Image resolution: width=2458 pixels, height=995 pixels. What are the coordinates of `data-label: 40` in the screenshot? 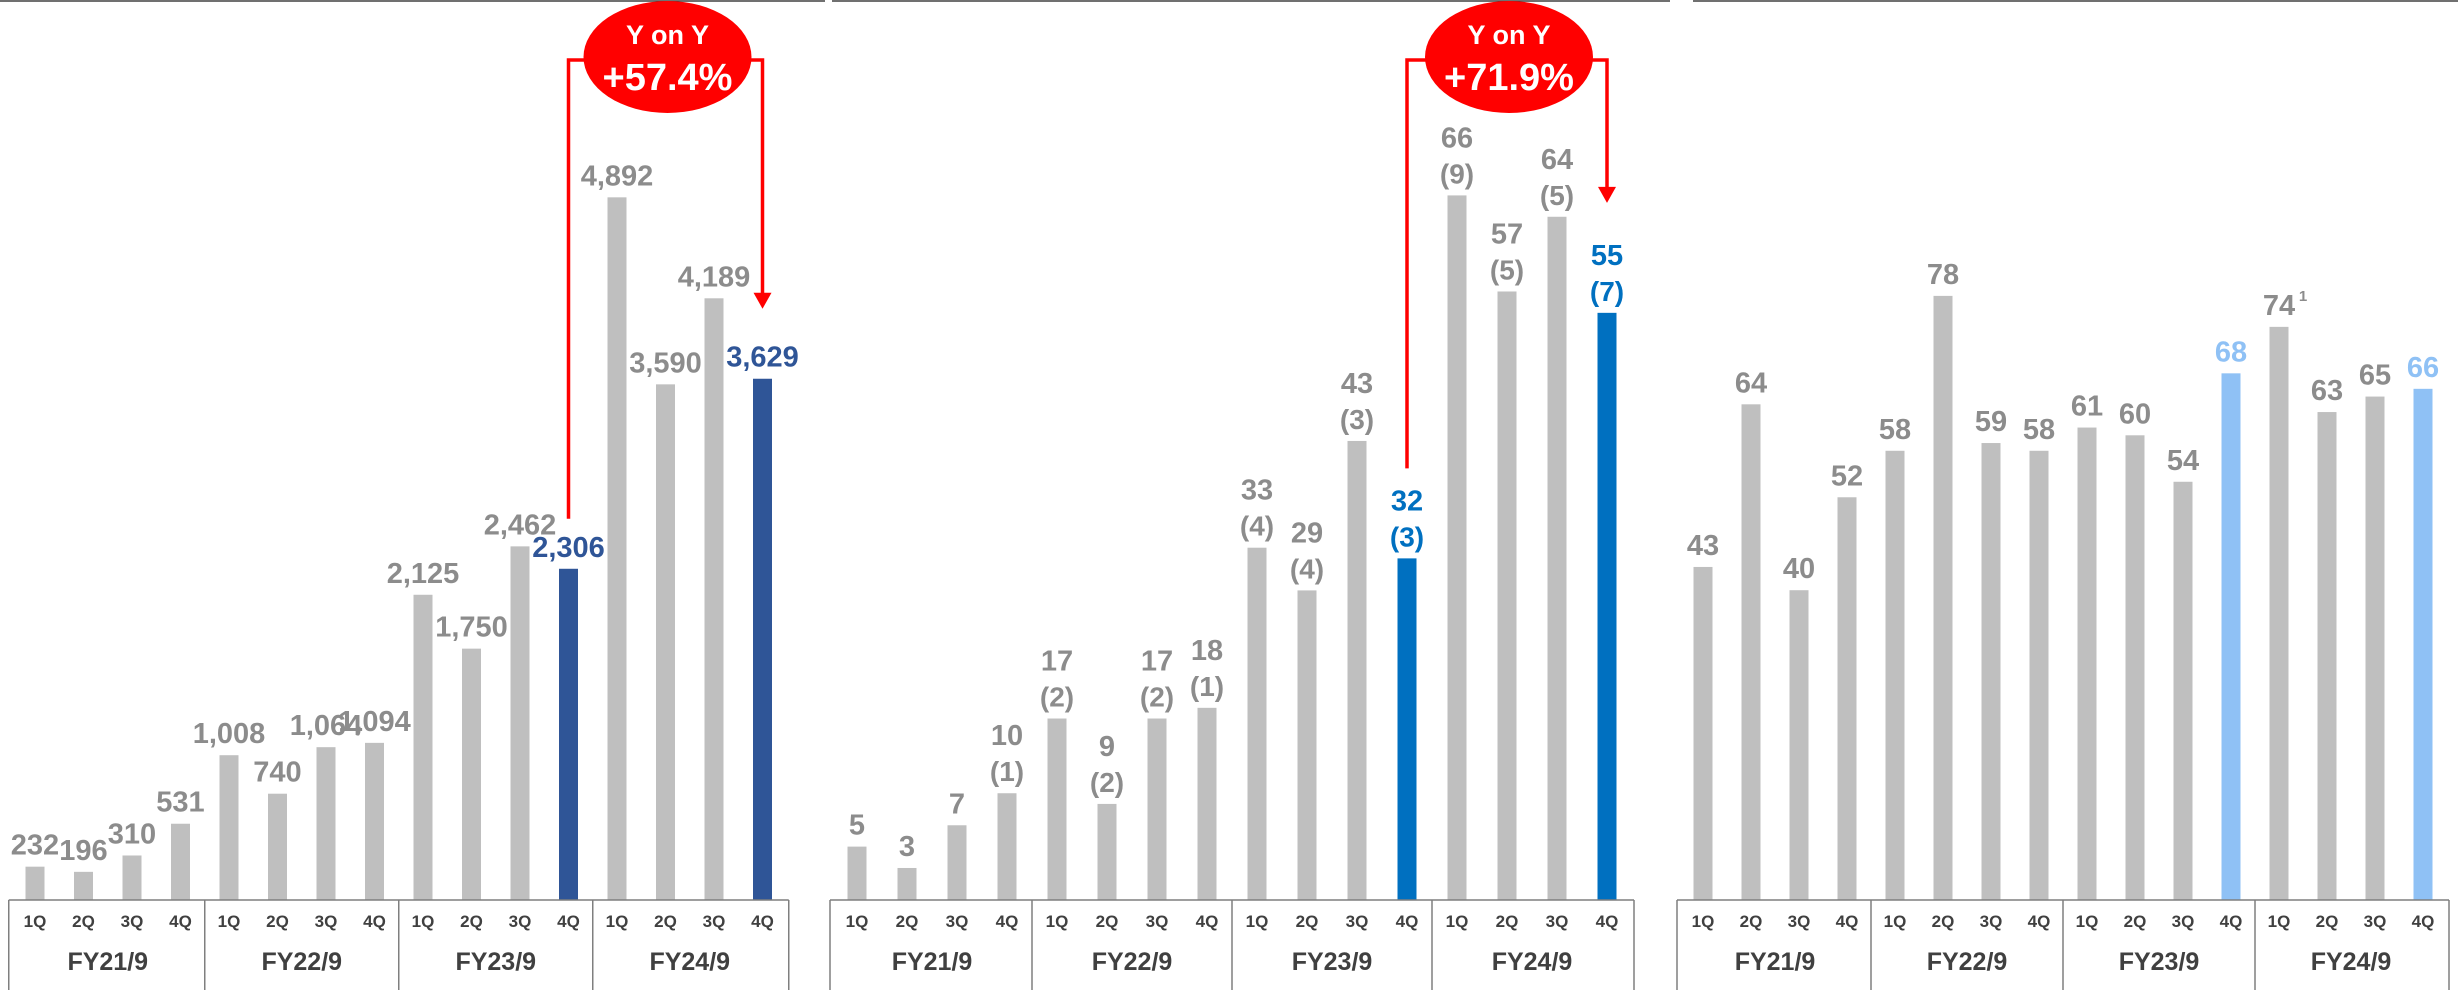 It's located at (1799, 569).